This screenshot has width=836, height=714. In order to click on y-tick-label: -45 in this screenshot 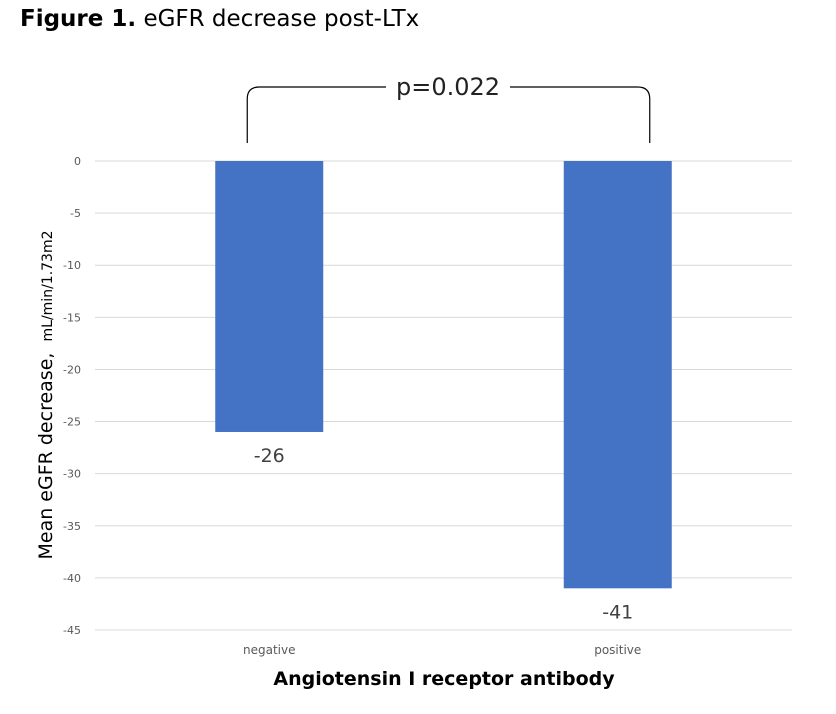, I will do `click(72, 630)`.